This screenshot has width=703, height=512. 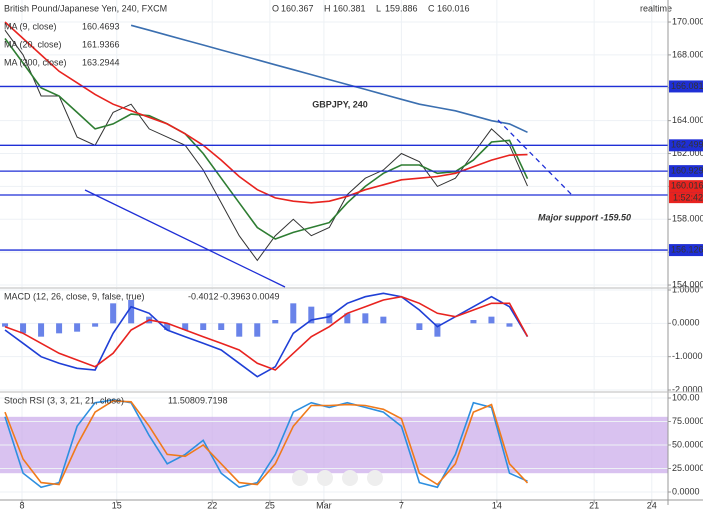 What do you see at coordinates (270, 505) in the screenshot?
I see `x-tick-label: 25` at bounding box center [270, 505].